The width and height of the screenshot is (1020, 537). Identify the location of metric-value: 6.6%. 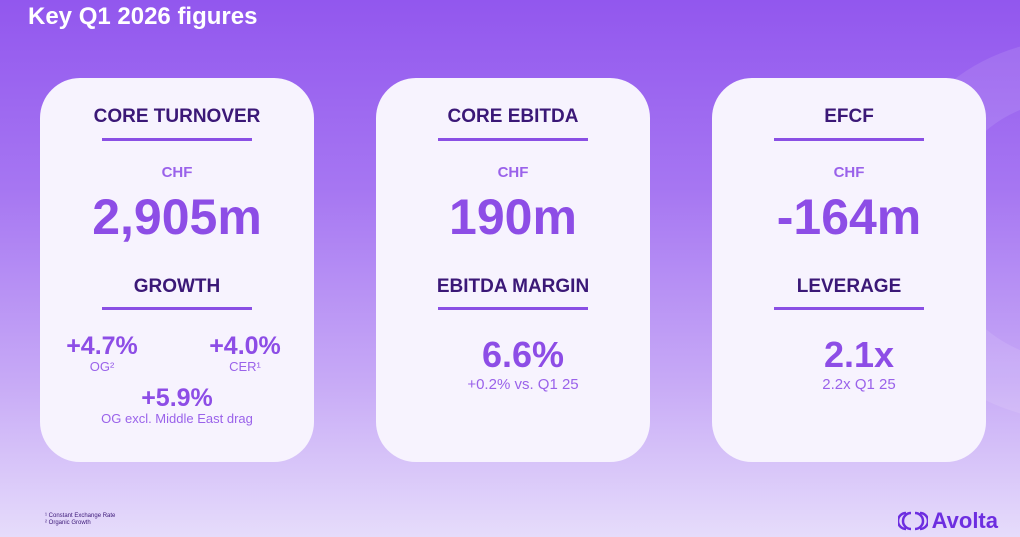
(523, 354).